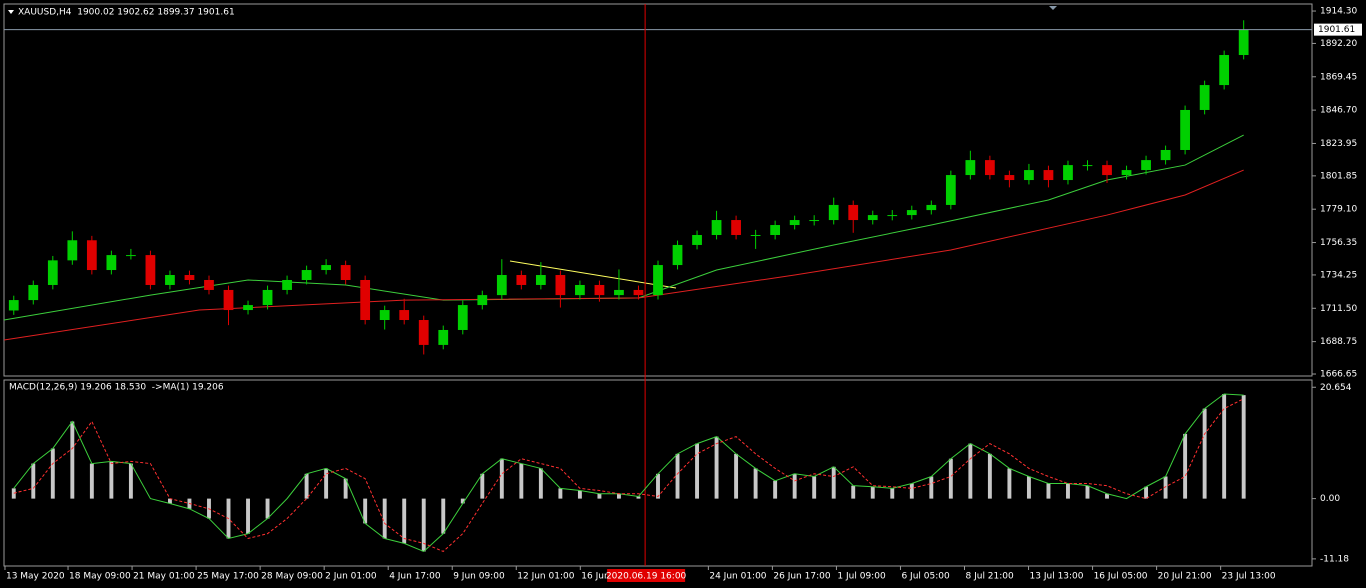  I want to click on x-tick-label: 25 May 17:00, so click(228, 577).